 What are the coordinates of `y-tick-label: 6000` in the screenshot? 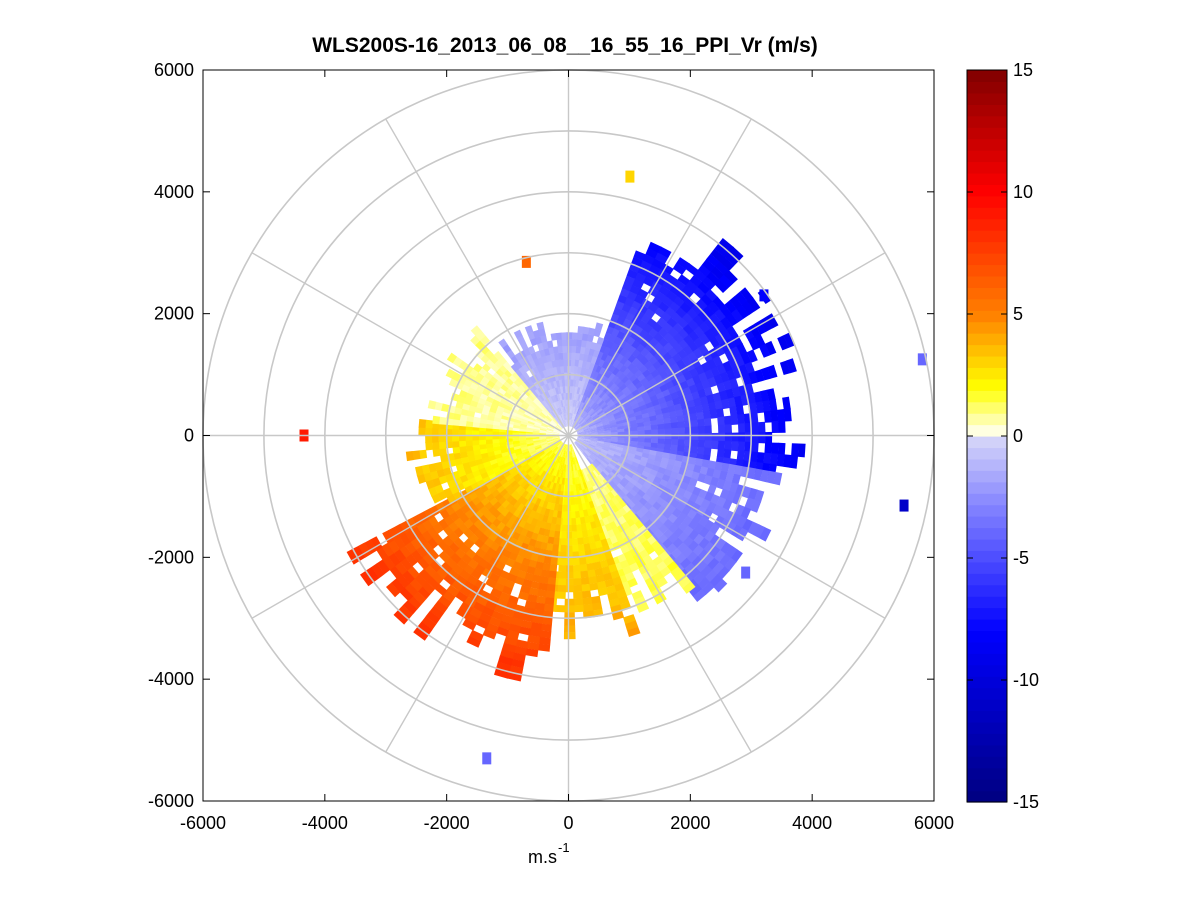 It's located at (174, 70).